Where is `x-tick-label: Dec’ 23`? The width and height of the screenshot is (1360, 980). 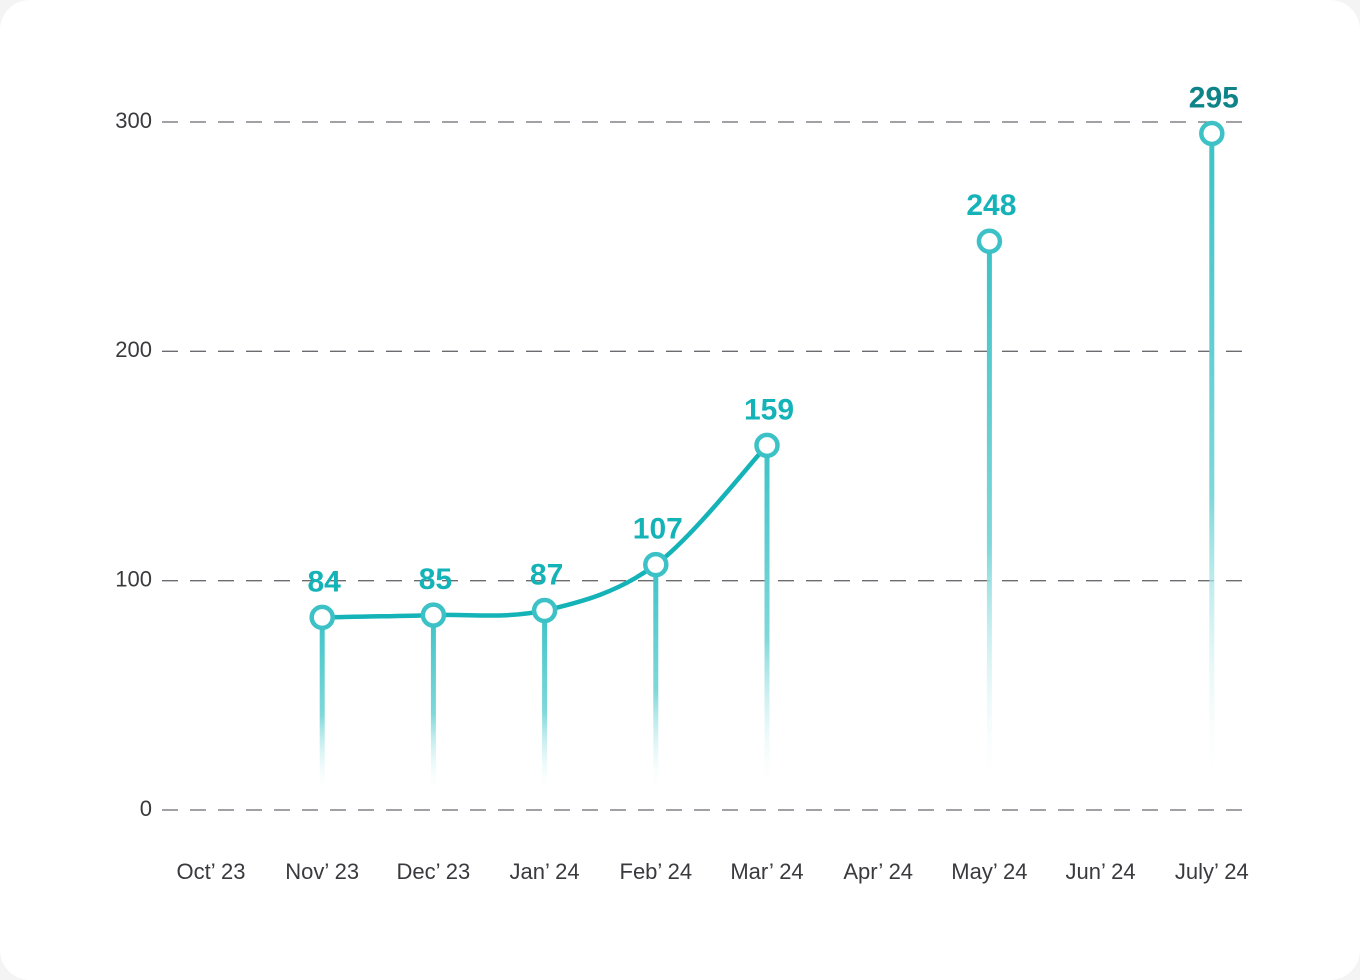 x-tick-label: Dec’ 23 is located at coordinates (434, 871).